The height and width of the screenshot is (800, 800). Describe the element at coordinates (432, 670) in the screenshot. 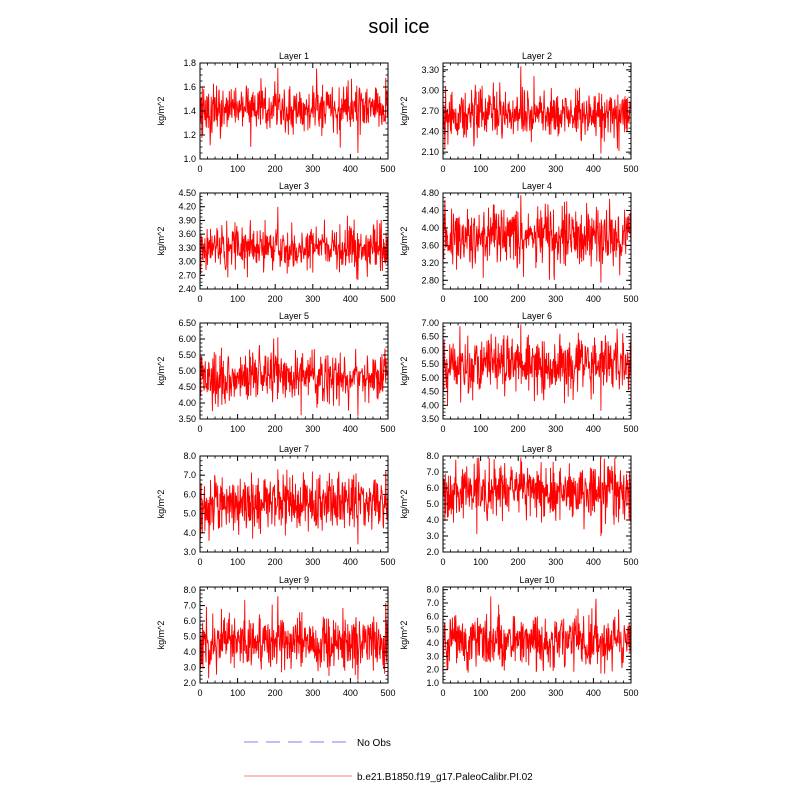

I see `panel-10-ytick-label: 2.0` at that location.